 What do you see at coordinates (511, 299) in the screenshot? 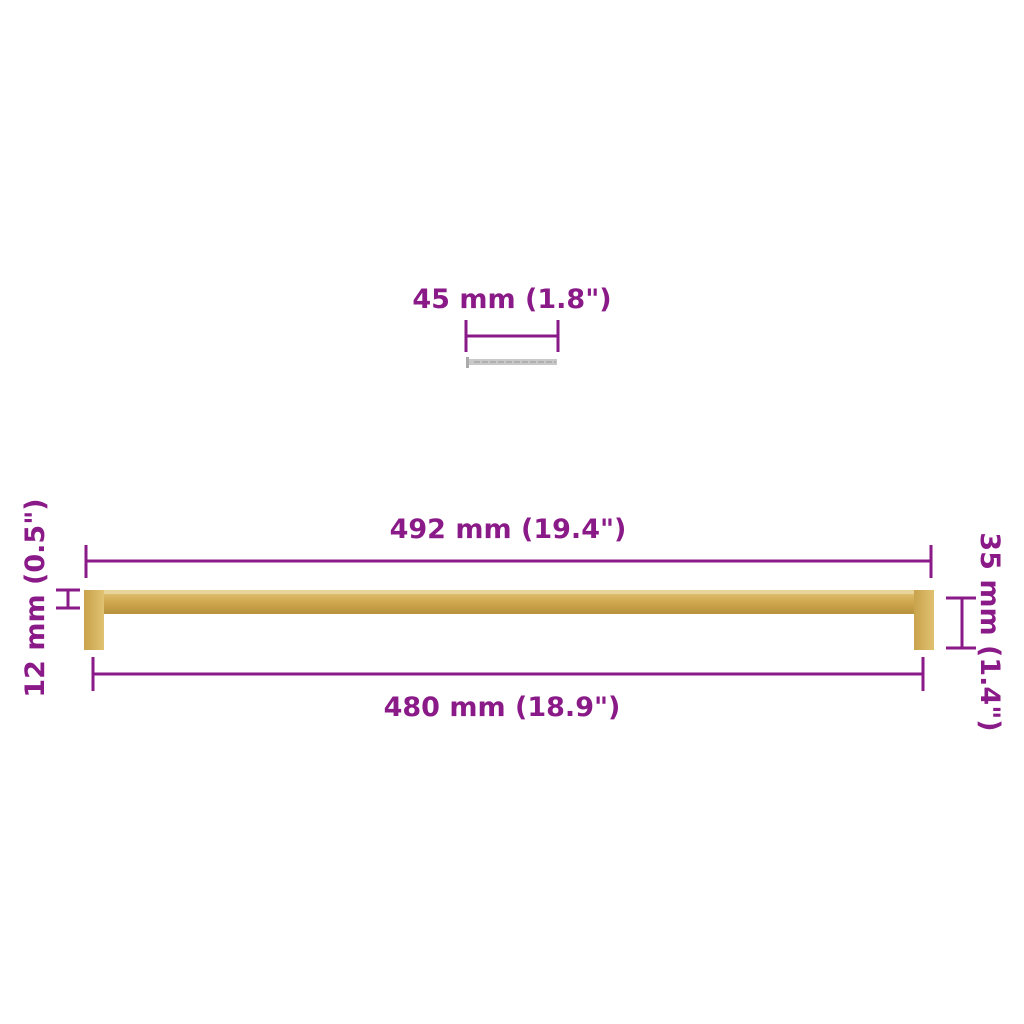
I see `screw-length-label: 45 mm (1.8")` at bounding box center [511, 299].